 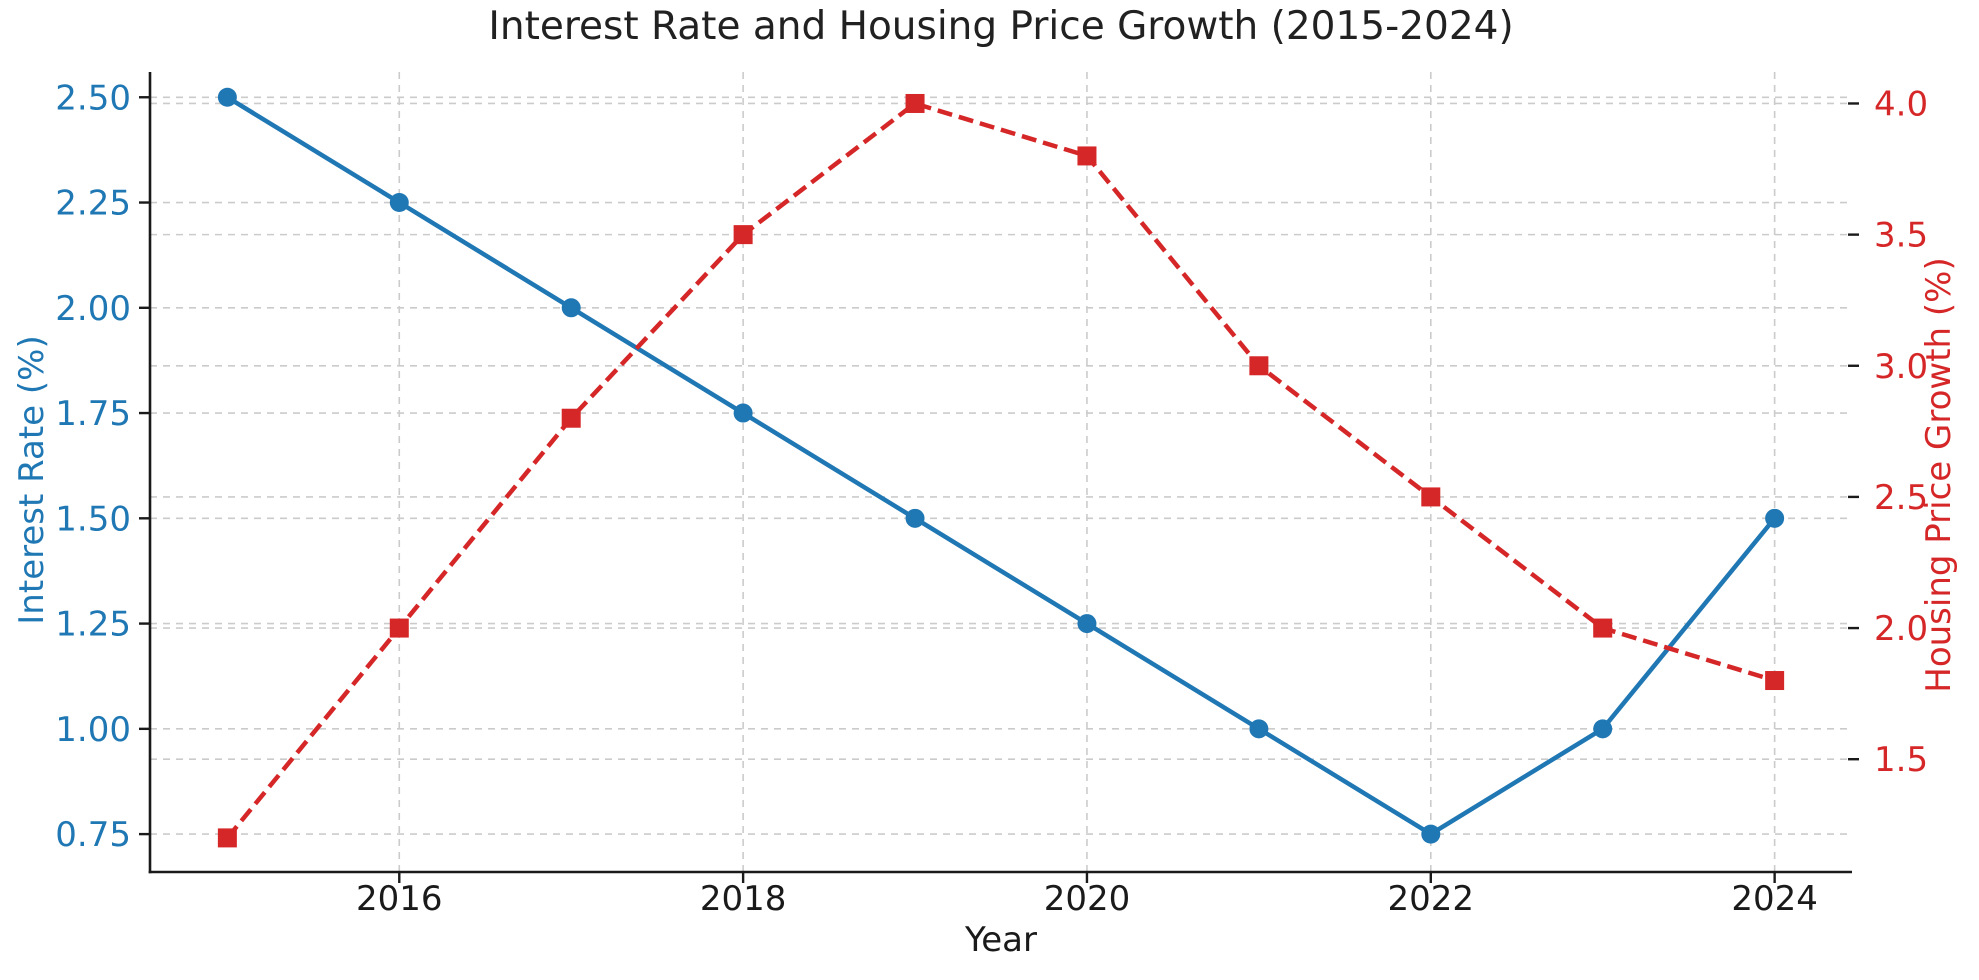 I want to click on left-y-tick-label: 1.00, so click(x=93, y=730).